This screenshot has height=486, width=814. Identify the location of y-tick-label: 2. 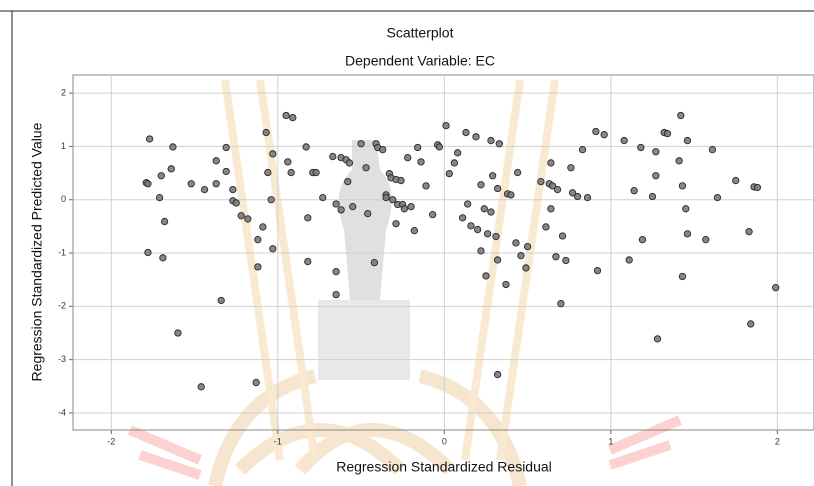
(63, 92).